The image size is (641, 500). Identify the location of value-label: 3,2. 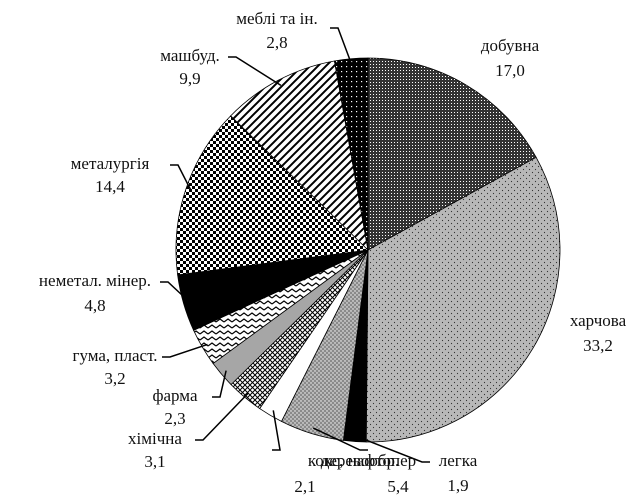
(114, 378).